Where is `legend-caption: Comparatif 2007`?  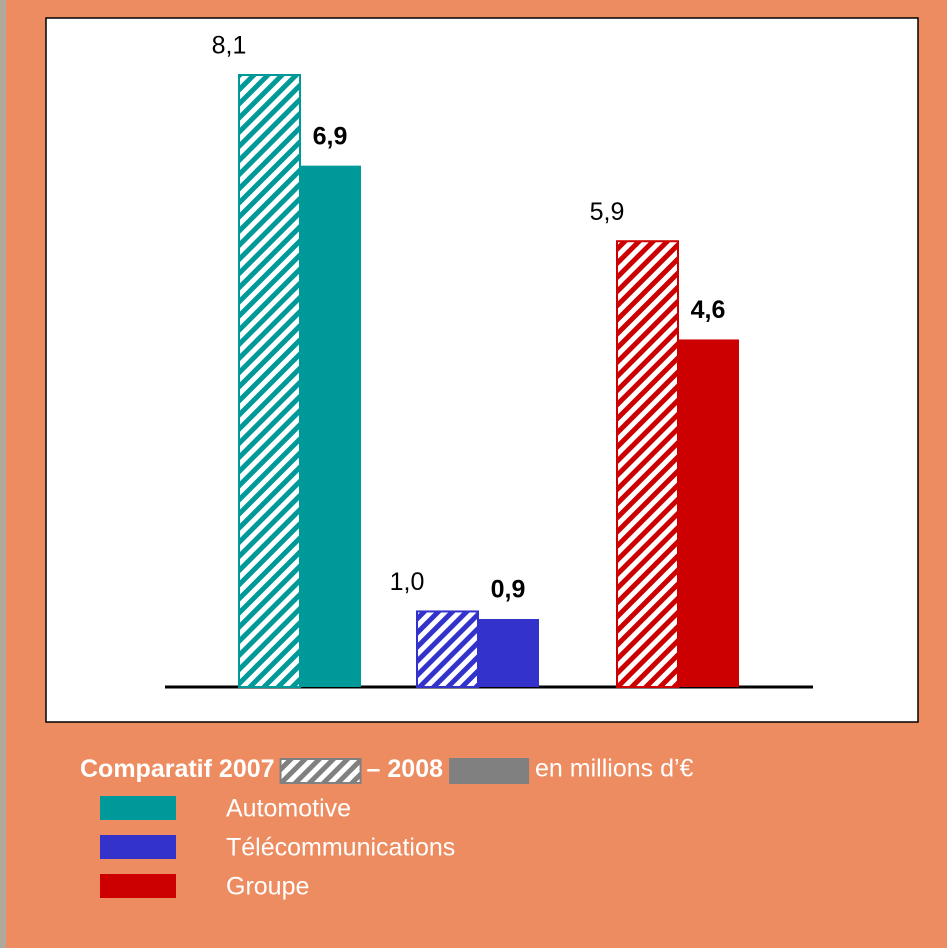 legend-caption: Comparatif 2007 is located at coordinates (177, 769).